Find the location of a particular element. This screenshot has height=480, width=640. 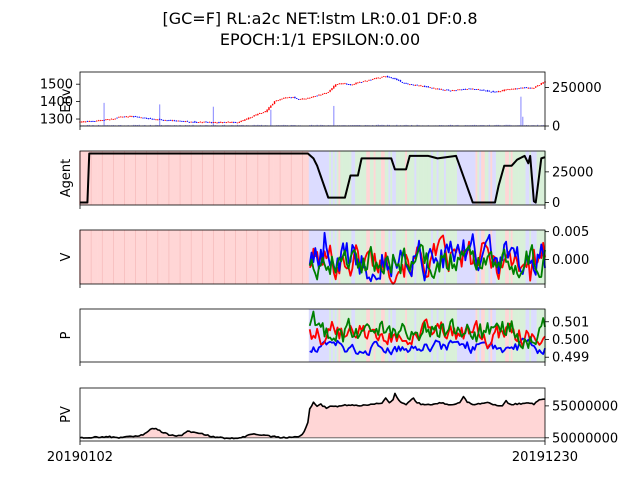

right-tick-label: 0 is located at coordinates (556, 203).